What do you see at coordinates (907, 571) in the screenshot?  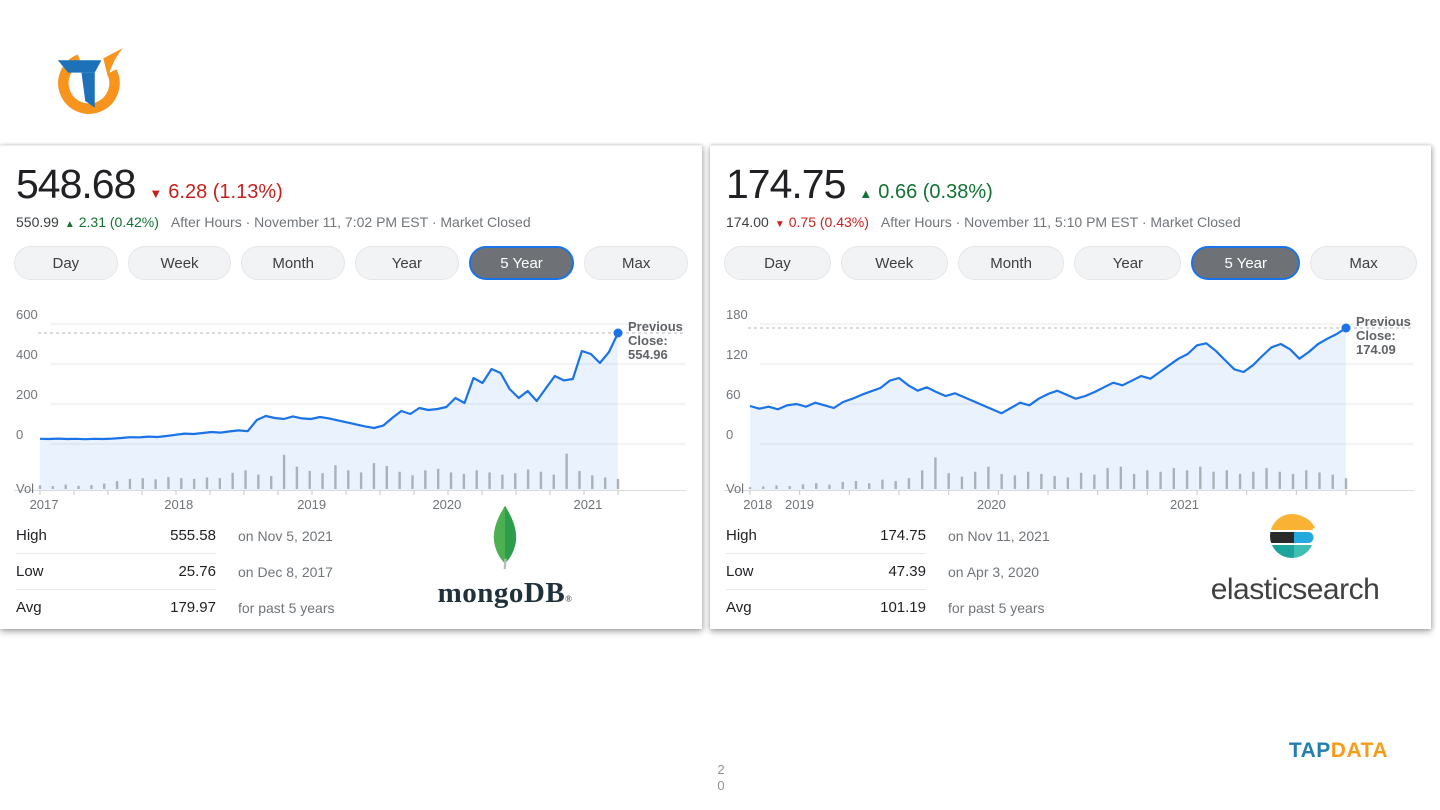 I see `stat-value: 47.39` at bounding box center [907, 571].